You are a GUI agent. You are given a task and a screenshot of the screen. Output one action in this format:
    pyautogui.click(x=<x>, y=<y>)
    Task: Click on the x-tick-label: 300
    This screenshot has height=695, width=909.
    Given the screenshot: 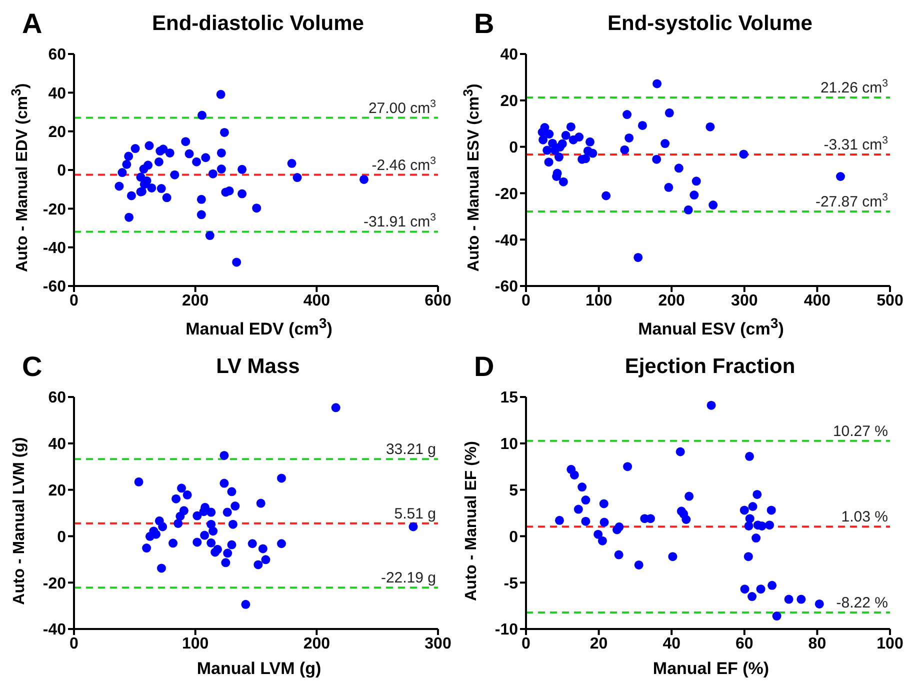 What is the action you would take?
    pyautogui.click(x=438, y=643)
    